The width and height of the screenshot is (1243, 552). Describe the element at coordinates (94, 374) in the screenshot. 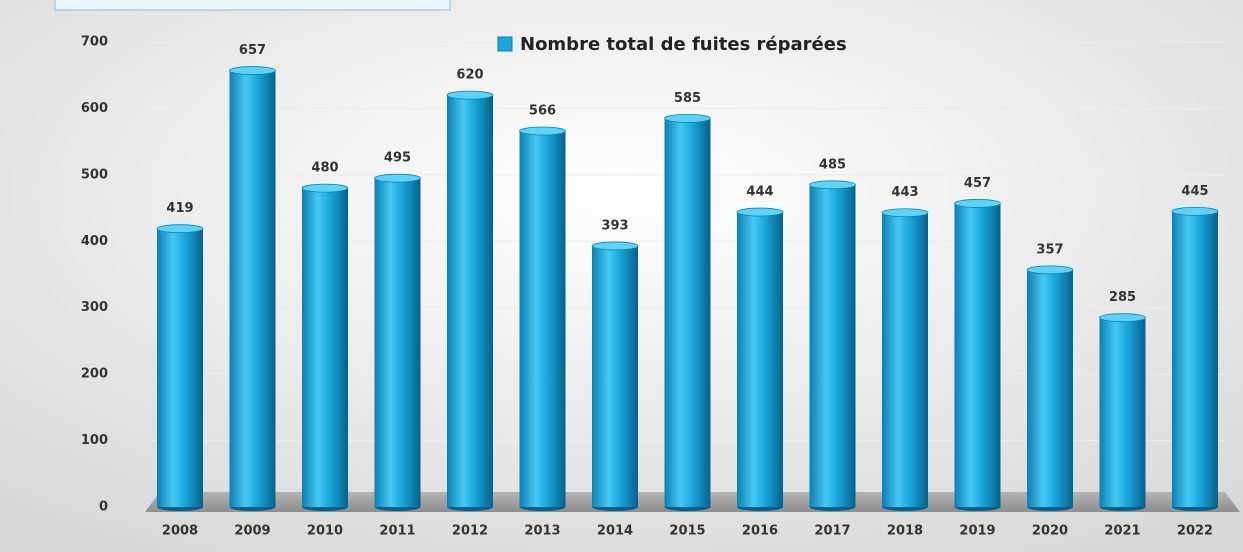

I see `y-tick-label: 200` at that location.